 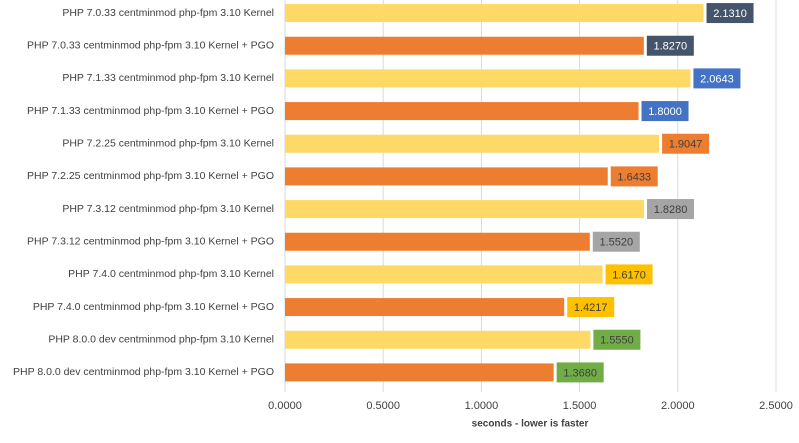 I want to click on value-label: 1.5520, so click(x=616, y=243).